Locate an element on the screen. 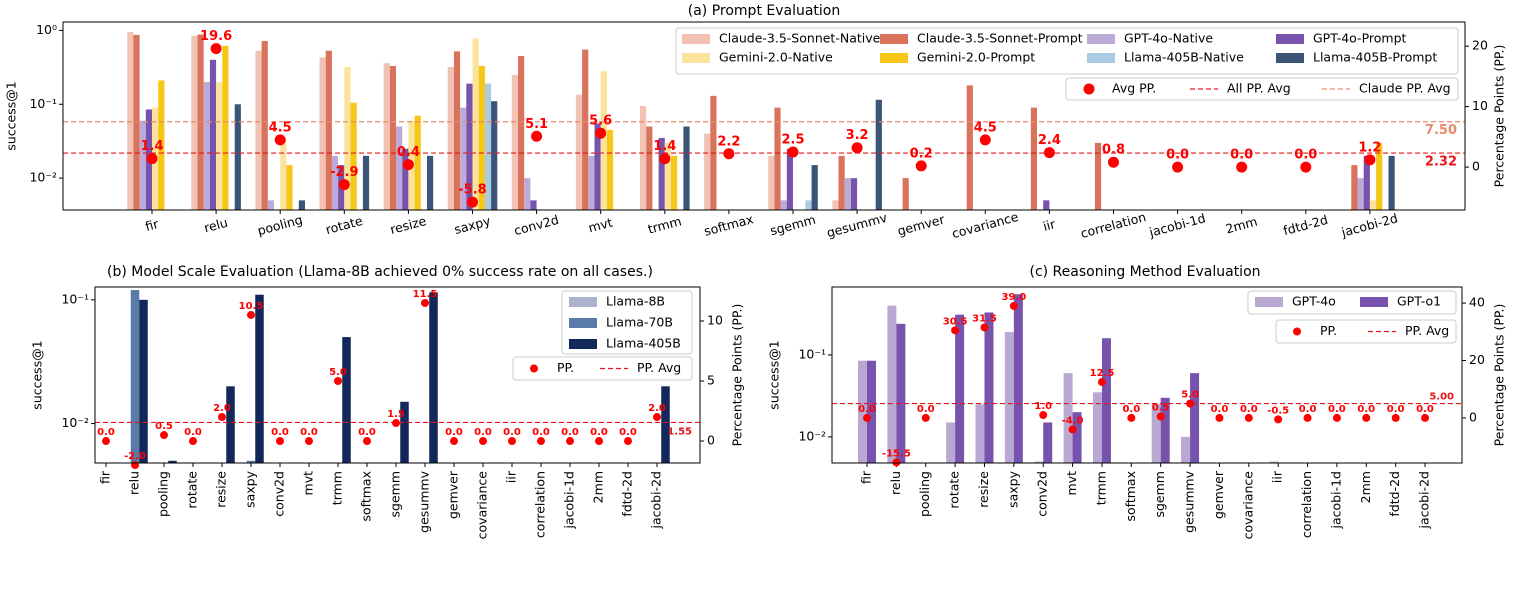 The image size is (1514, 606). pp-label: 5.1 is located at coordinates (536, 124).